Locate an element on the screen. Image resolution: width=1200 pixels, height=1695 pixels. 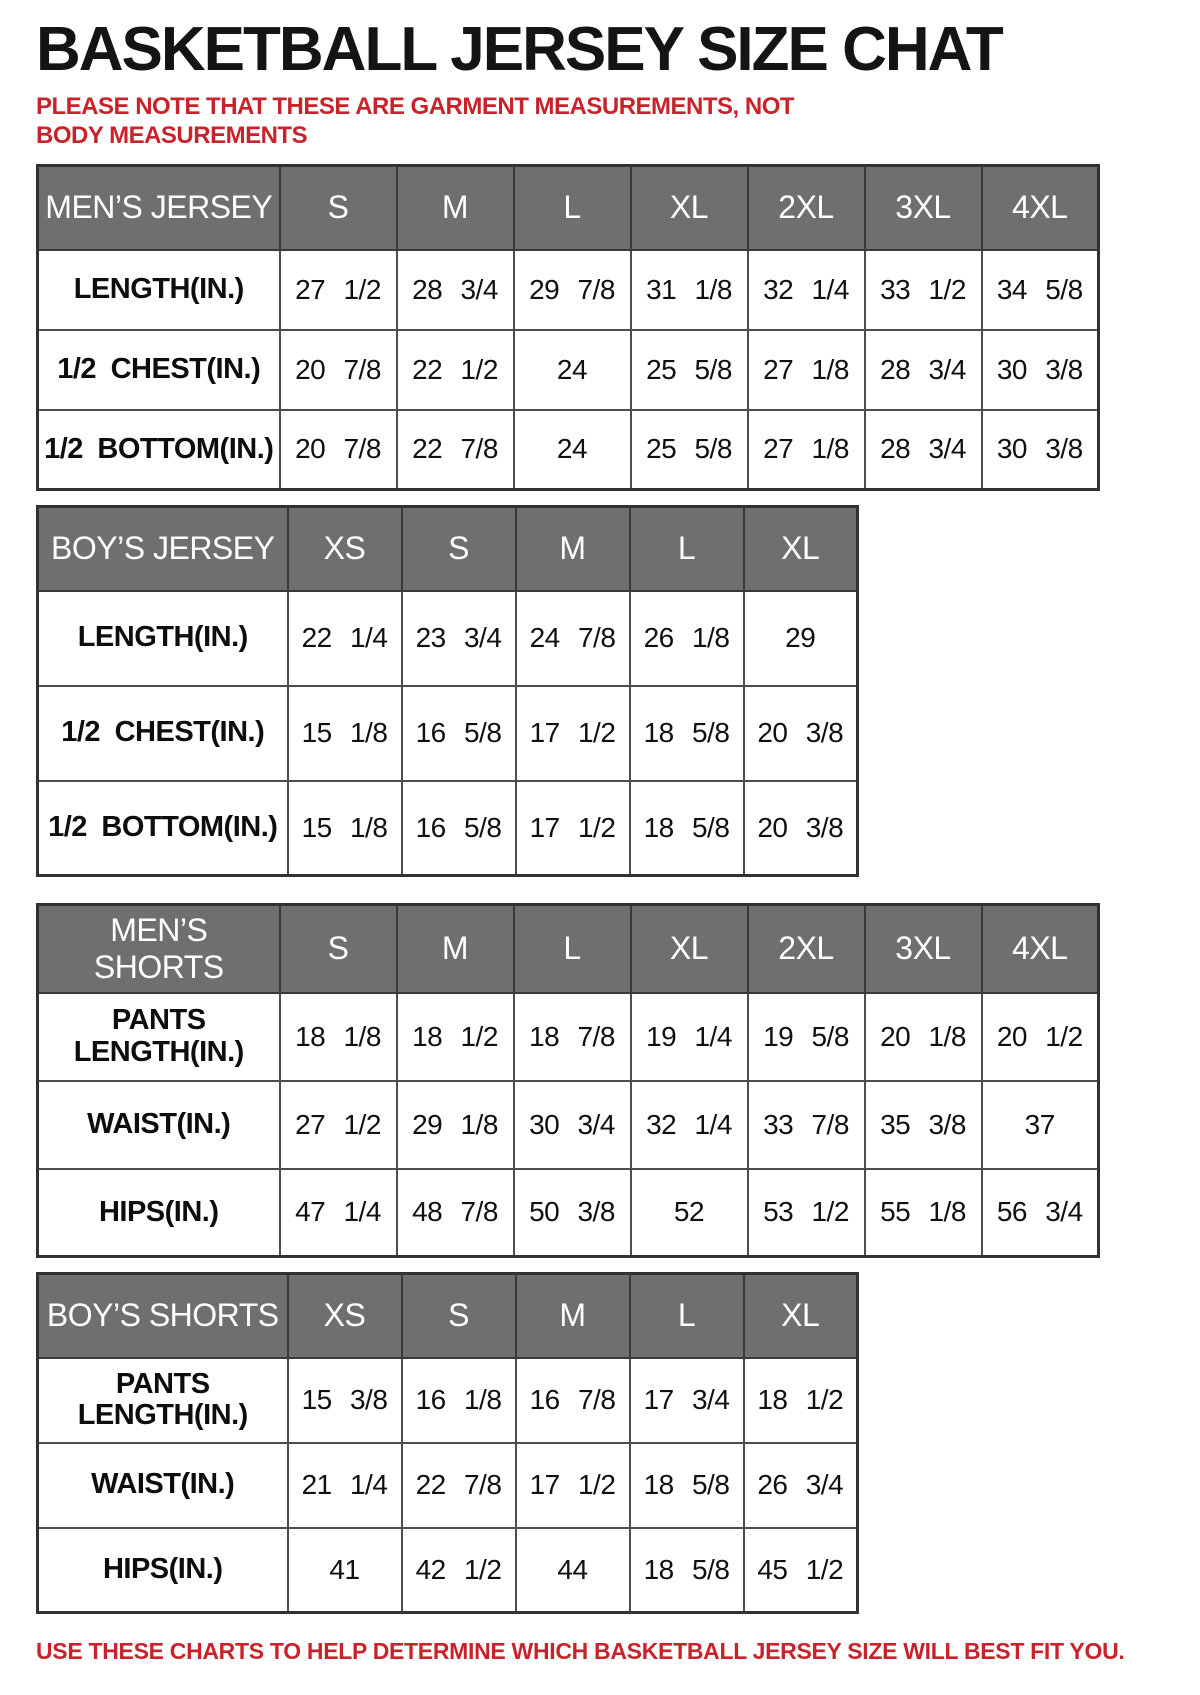
measurement-value-cell: 45 1/2 is located at coordinates (800, 1570).